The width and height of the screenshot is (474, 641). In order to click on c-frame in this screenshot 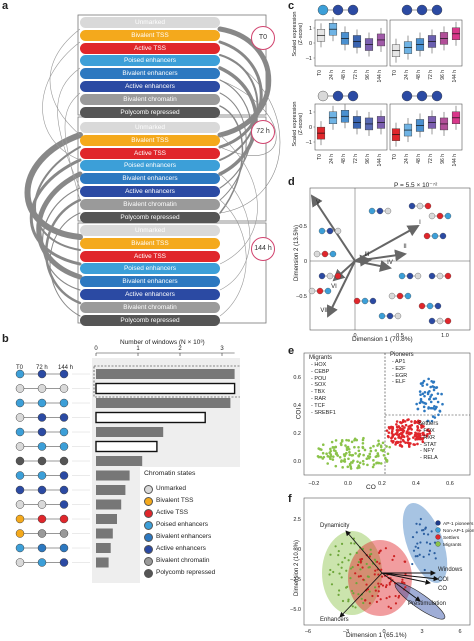, I will do `click(426, 127)`.